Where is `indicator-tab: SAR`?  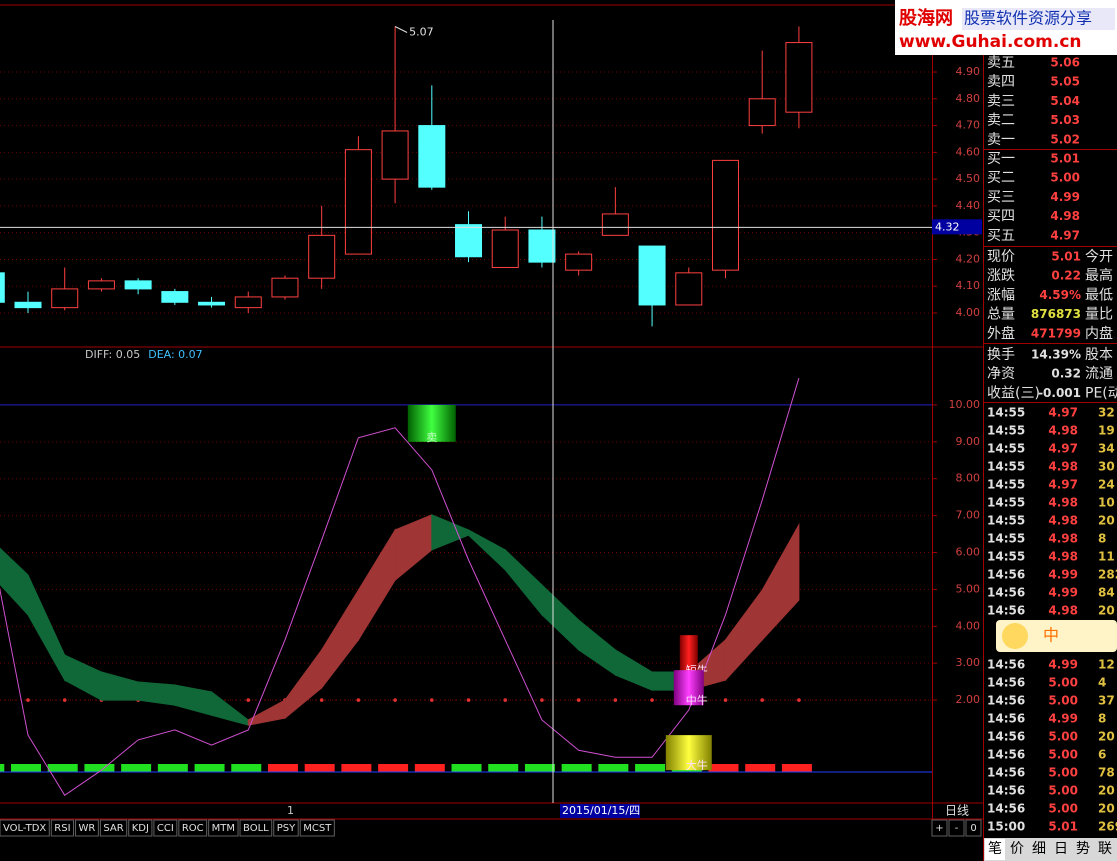
indicator-tab: SAR is located at coordinates (113, 828).